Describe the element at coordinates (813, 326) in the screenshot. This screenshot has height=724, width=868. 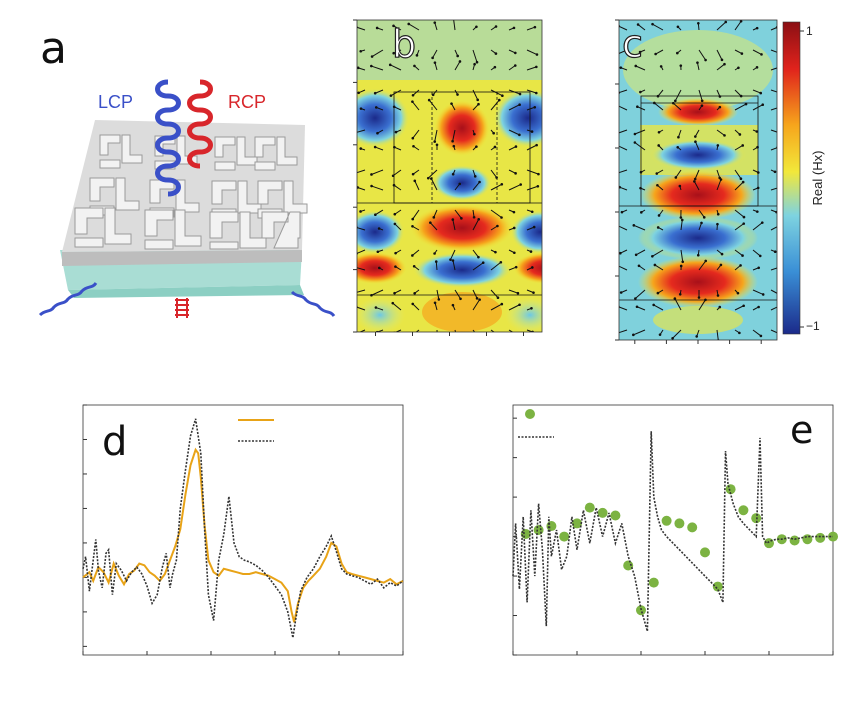
I see `colorbar-min-label: −1` at that location.